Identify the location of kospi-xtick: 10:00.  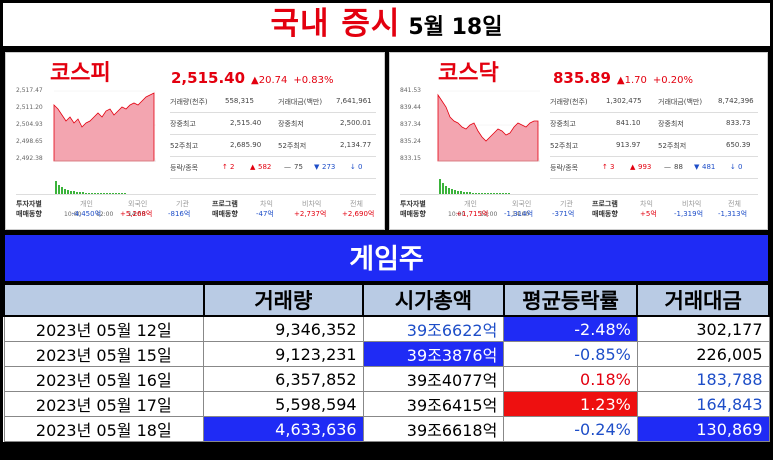
(73, 214).